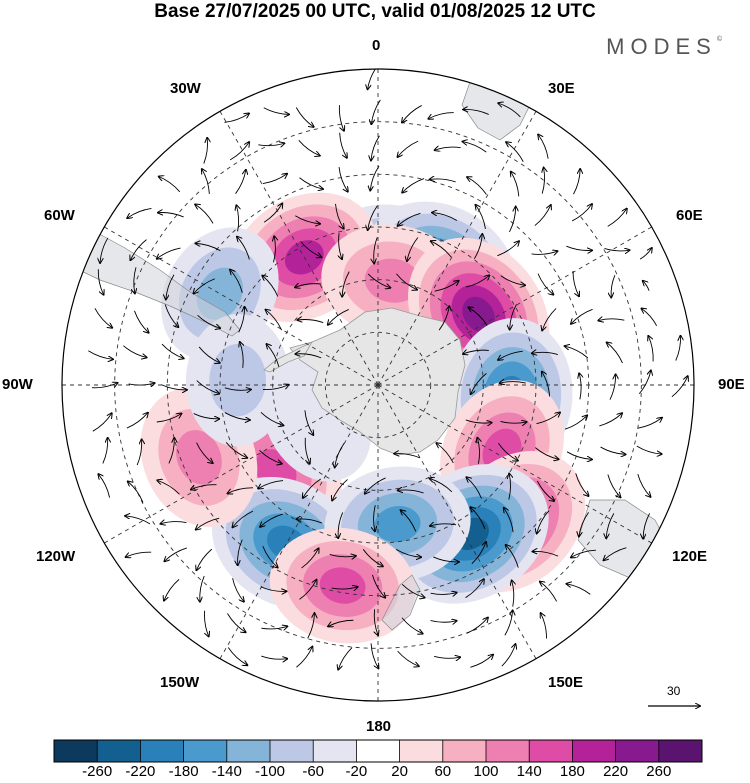  I want to click on colorbar-tick-label: 20, so click(399, 771).